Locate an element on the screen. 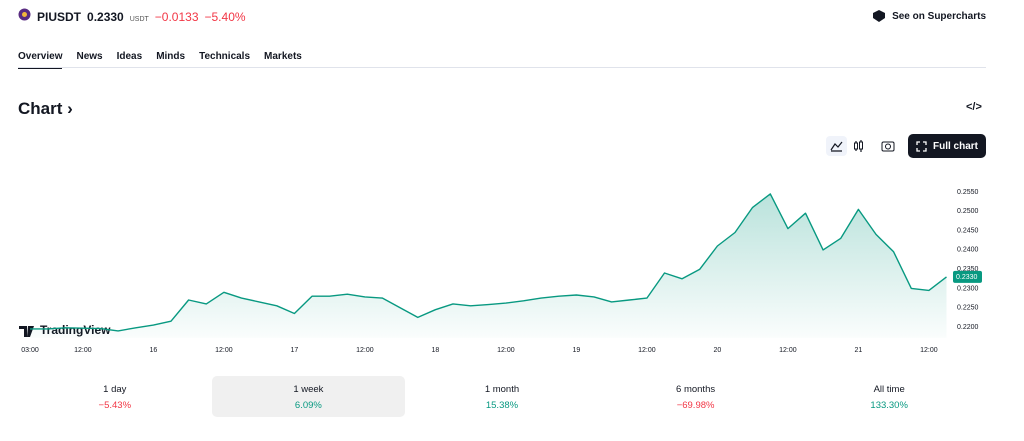  x-tick-label: 19 is located at coordinates (576, 350).